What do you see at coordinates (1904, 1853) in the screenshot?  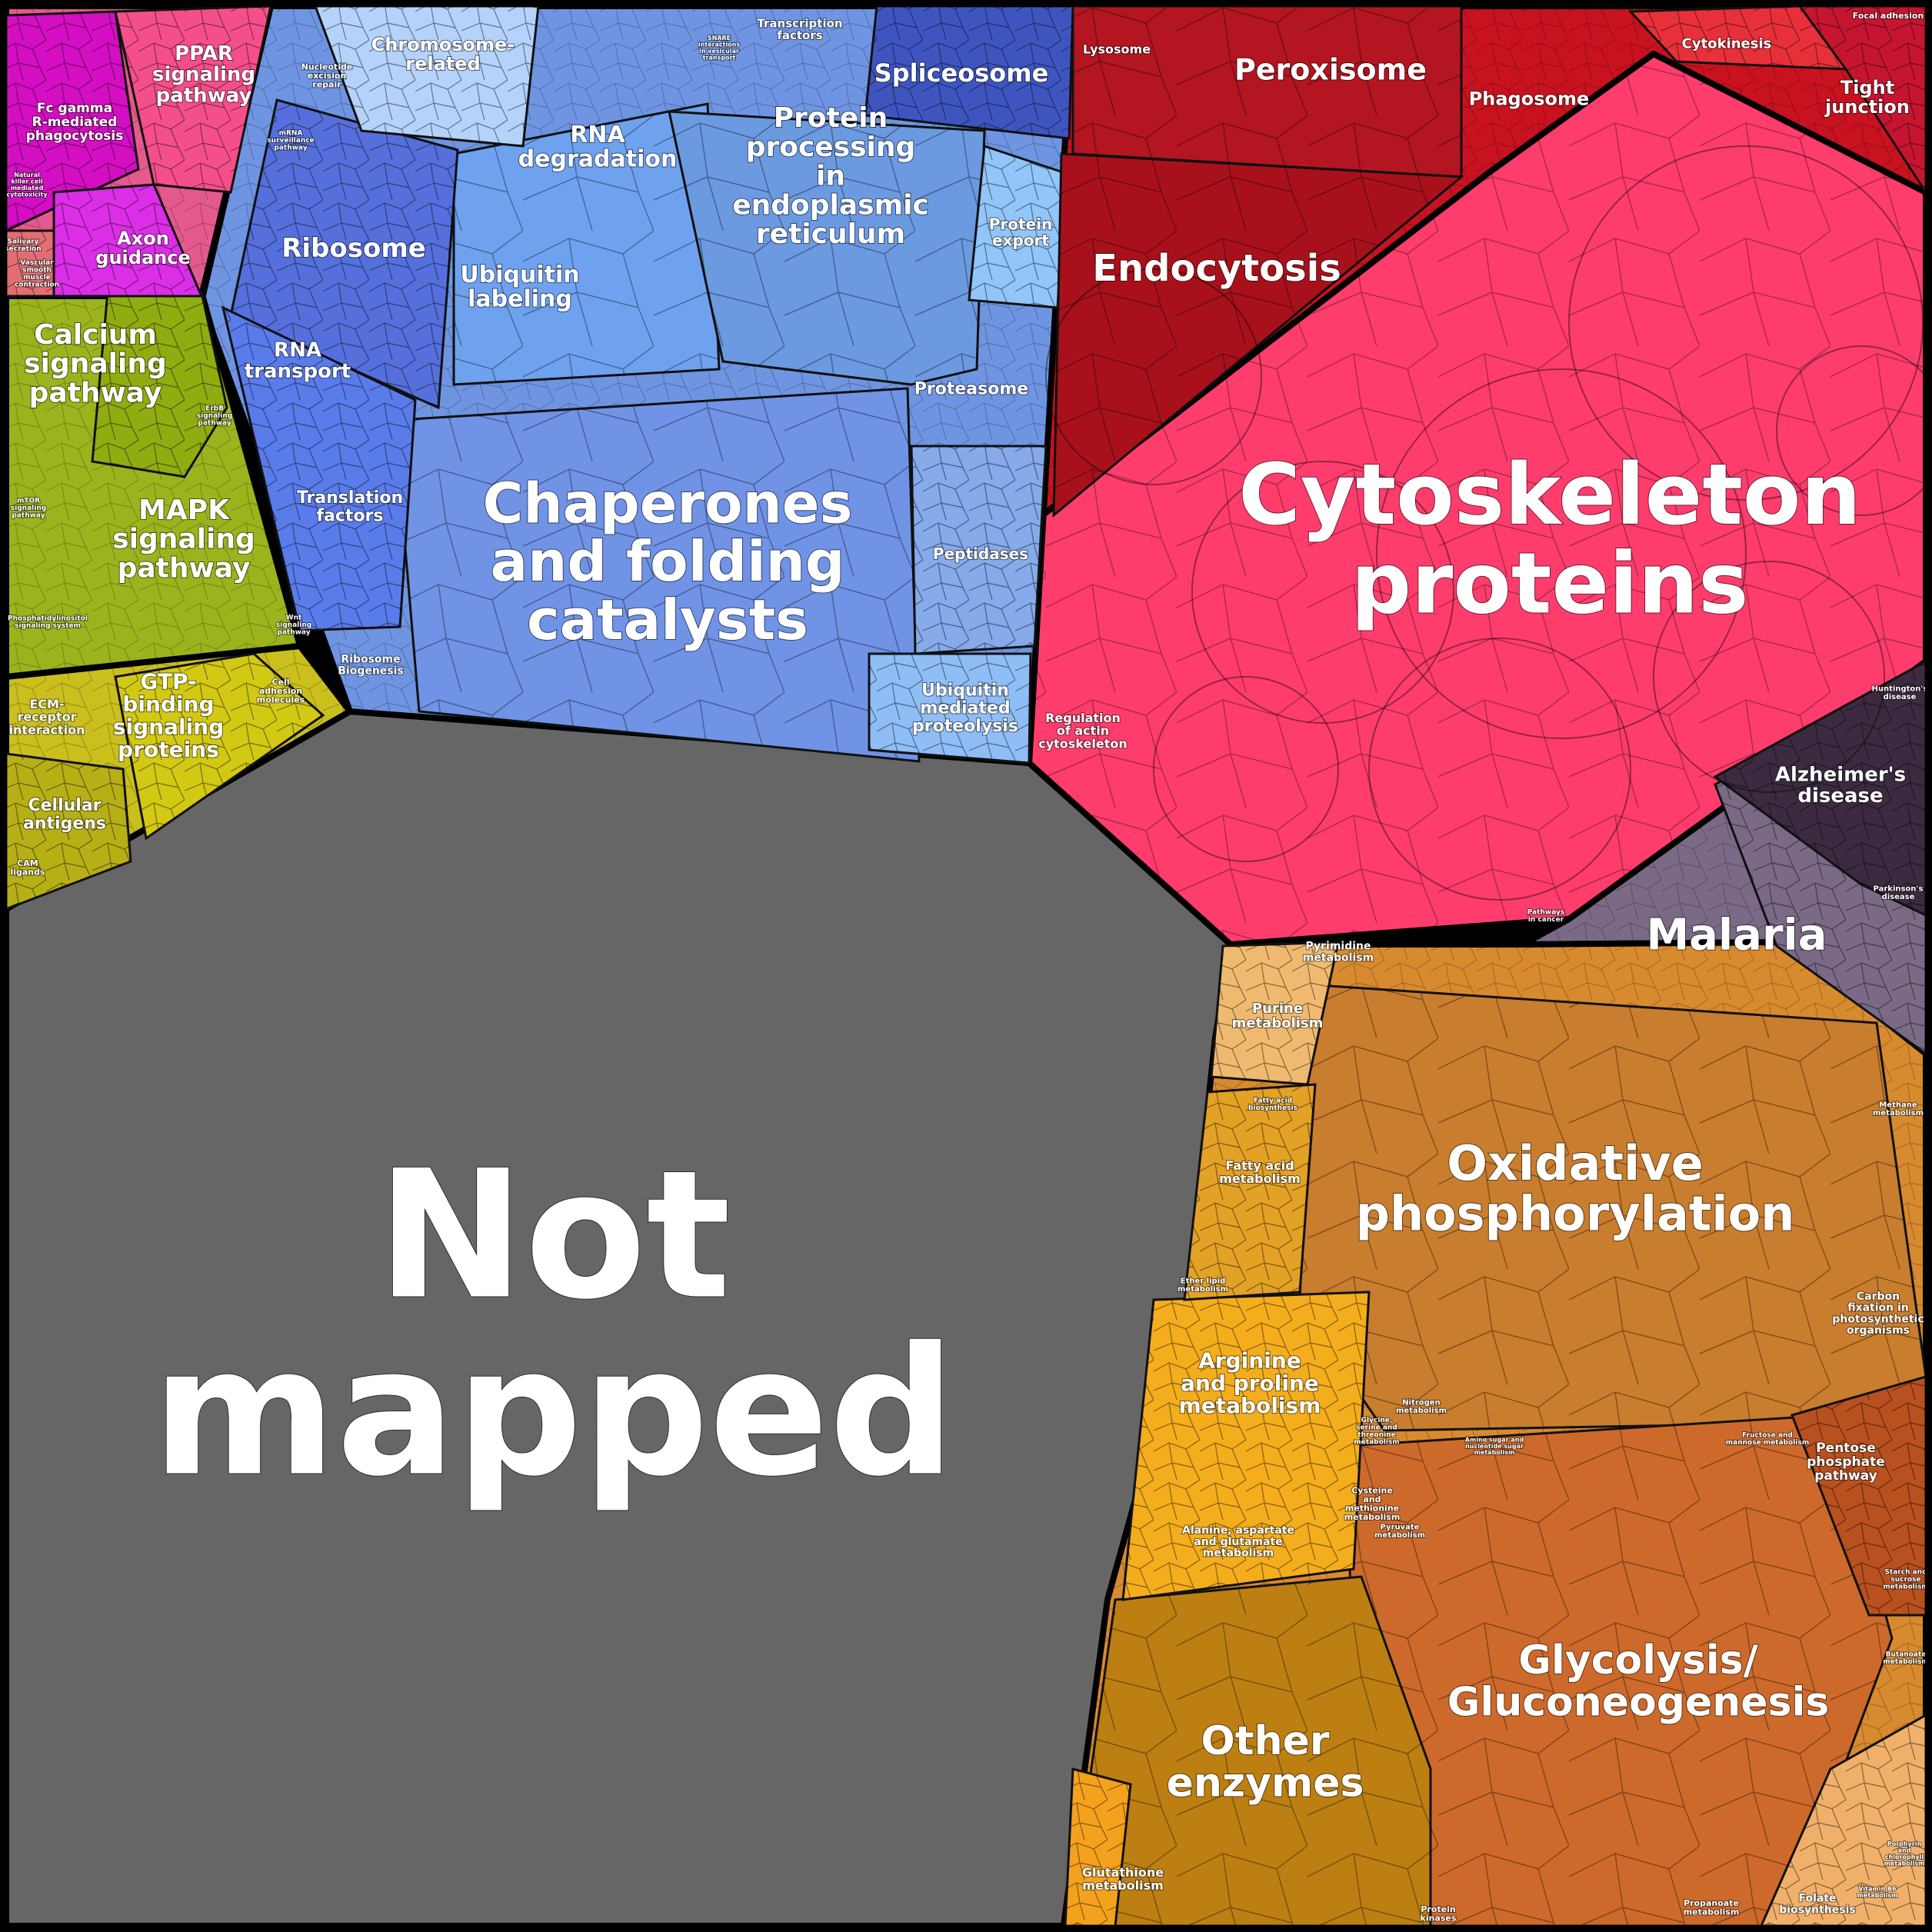 I see `label-porphyrin: Porphyrin and chlorophyll metabolism` at bounding box center [1904, 1853].